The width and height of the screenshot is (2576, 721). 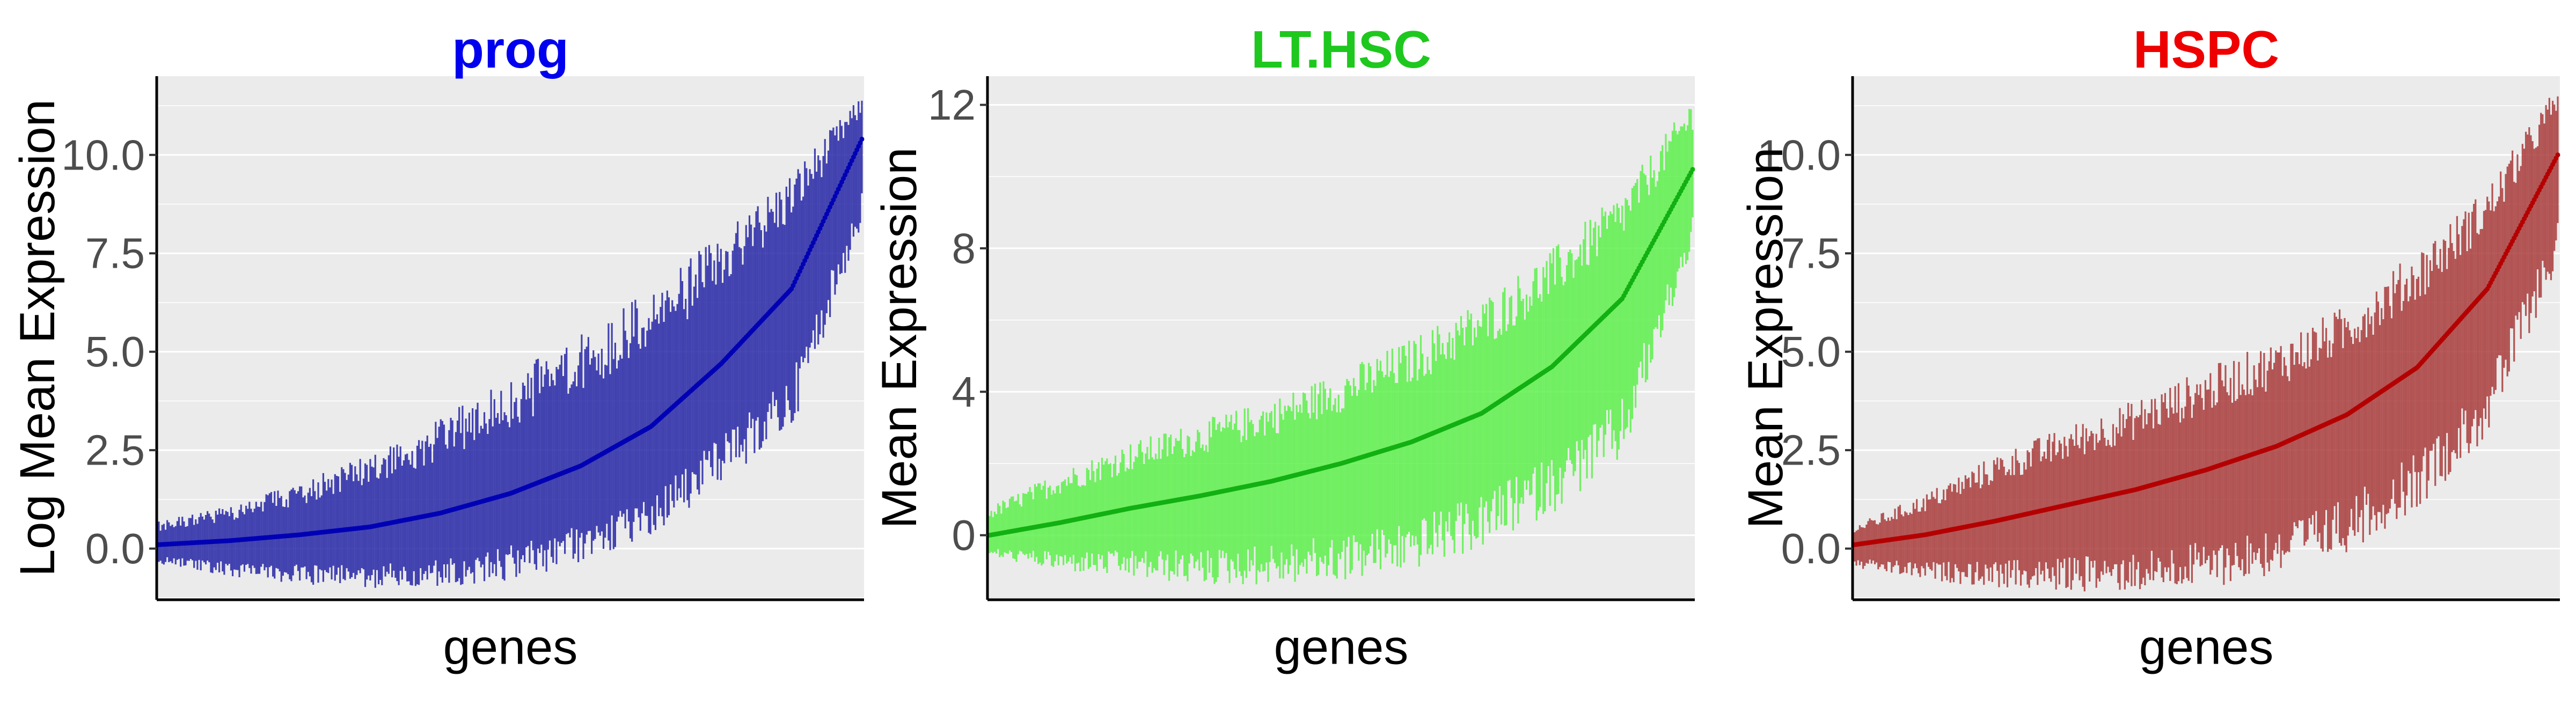 What do you see at coordinates (964, 392) in the screenshot?
I see `y-tick-label: 4` at bounding box center [964, 392].